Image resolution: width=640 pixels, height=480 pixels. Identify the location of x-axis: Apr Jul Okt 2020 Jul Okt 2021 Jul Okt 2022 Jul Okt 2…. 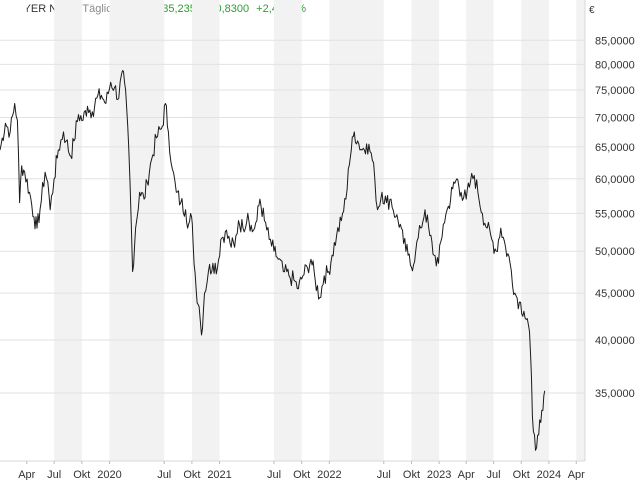
(301, 470).